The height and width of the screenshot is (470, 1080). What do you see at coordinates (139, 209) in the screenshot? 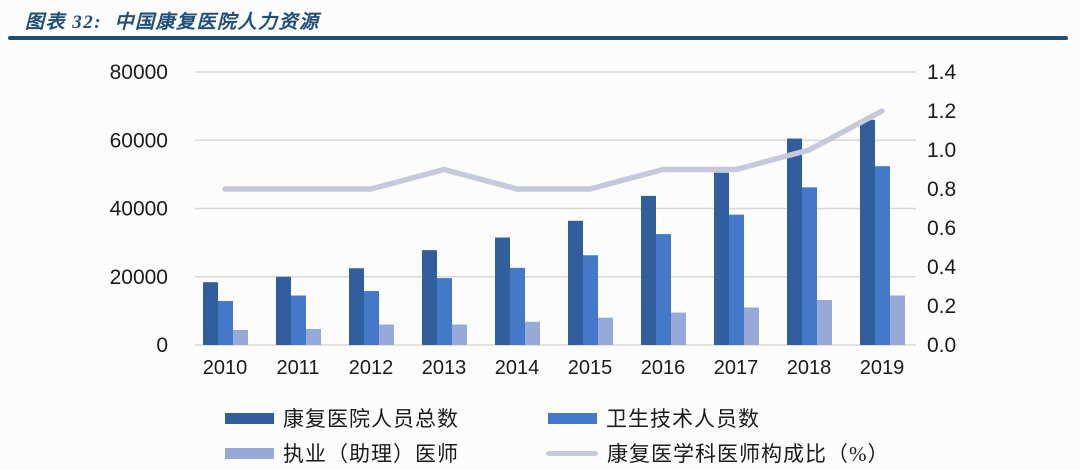
I see `left-axis-tick: 40000` at bounding box center [139, 209].